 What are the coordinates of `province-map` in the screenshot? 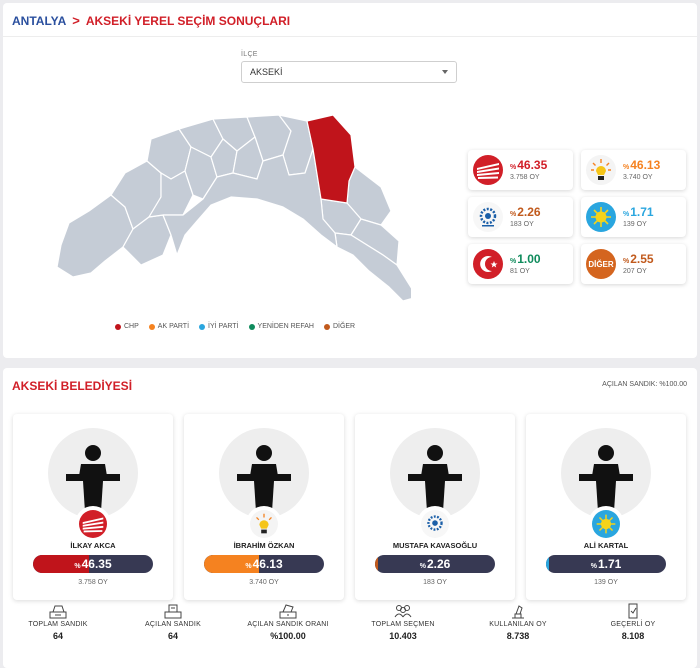 It's located at (231, 210).